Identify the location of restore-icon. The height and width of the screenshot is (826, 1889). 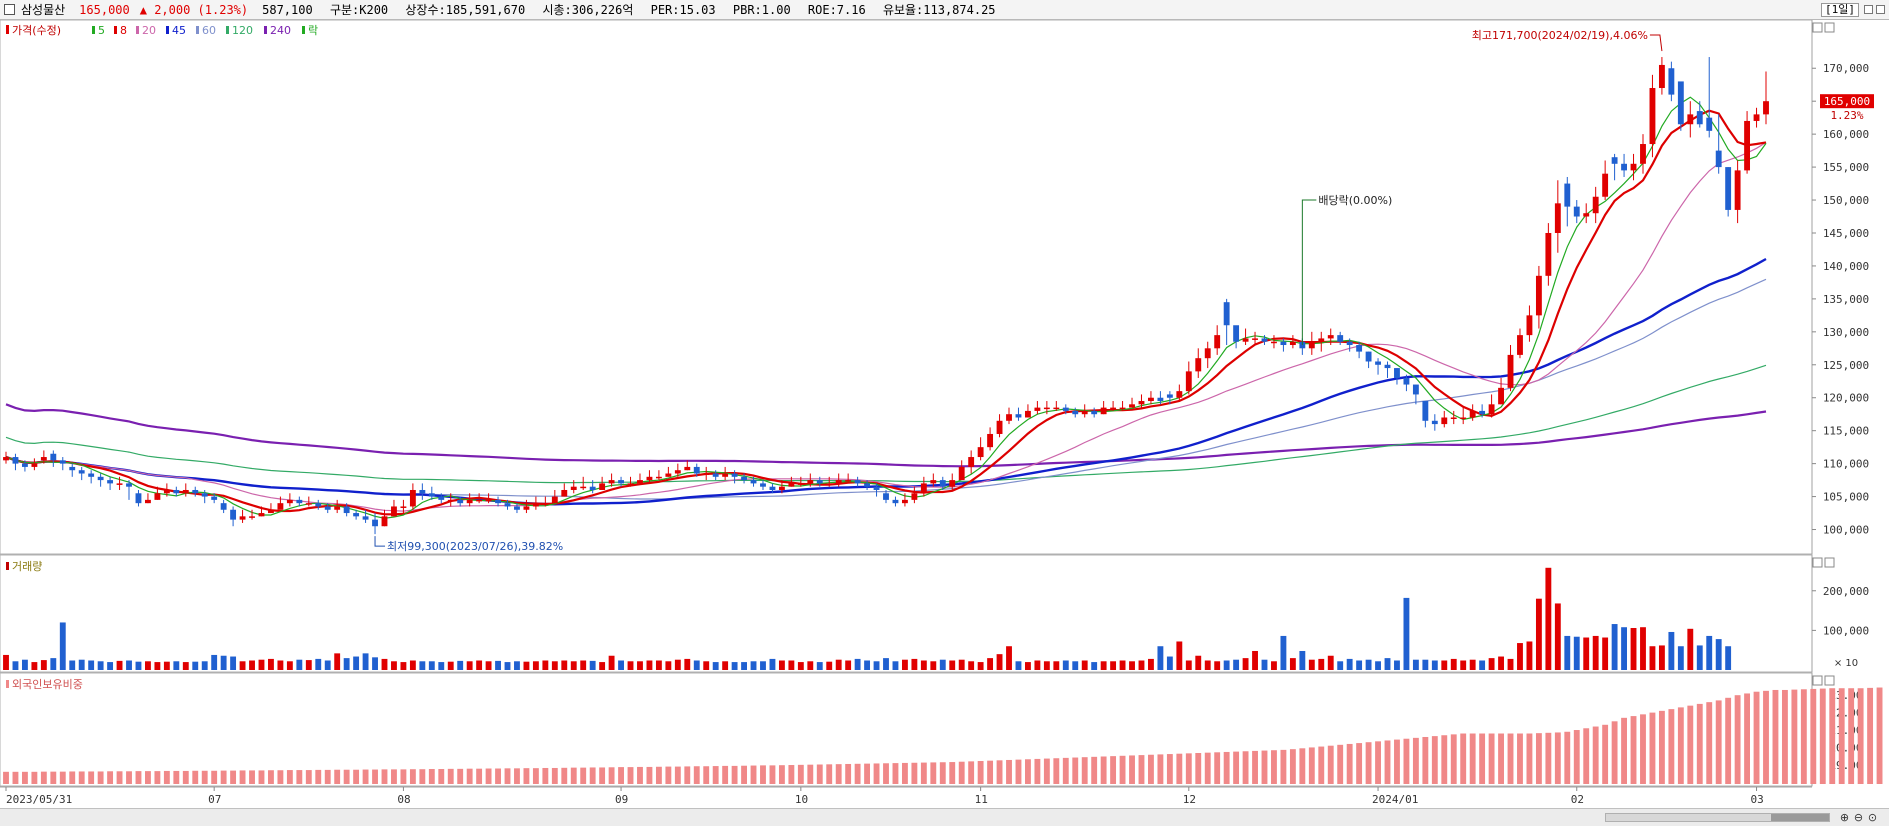
(1868, 9).